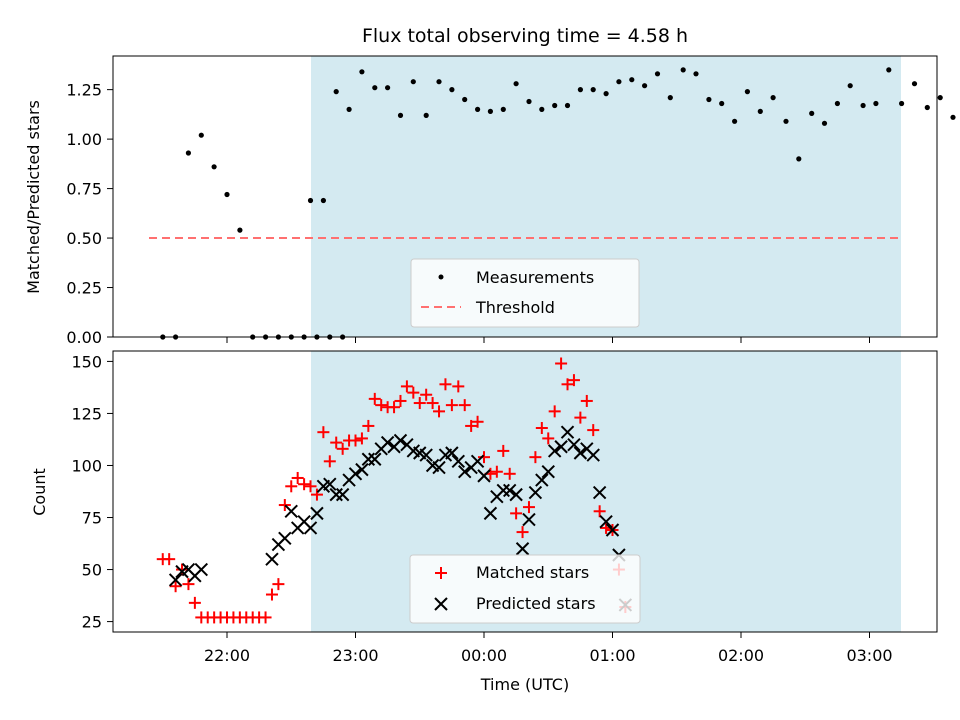 The image size is (960, 720). Describe the element at coordinates (869, 655) in the screenshot. I see `x-tick-label: 03:00` at that location.